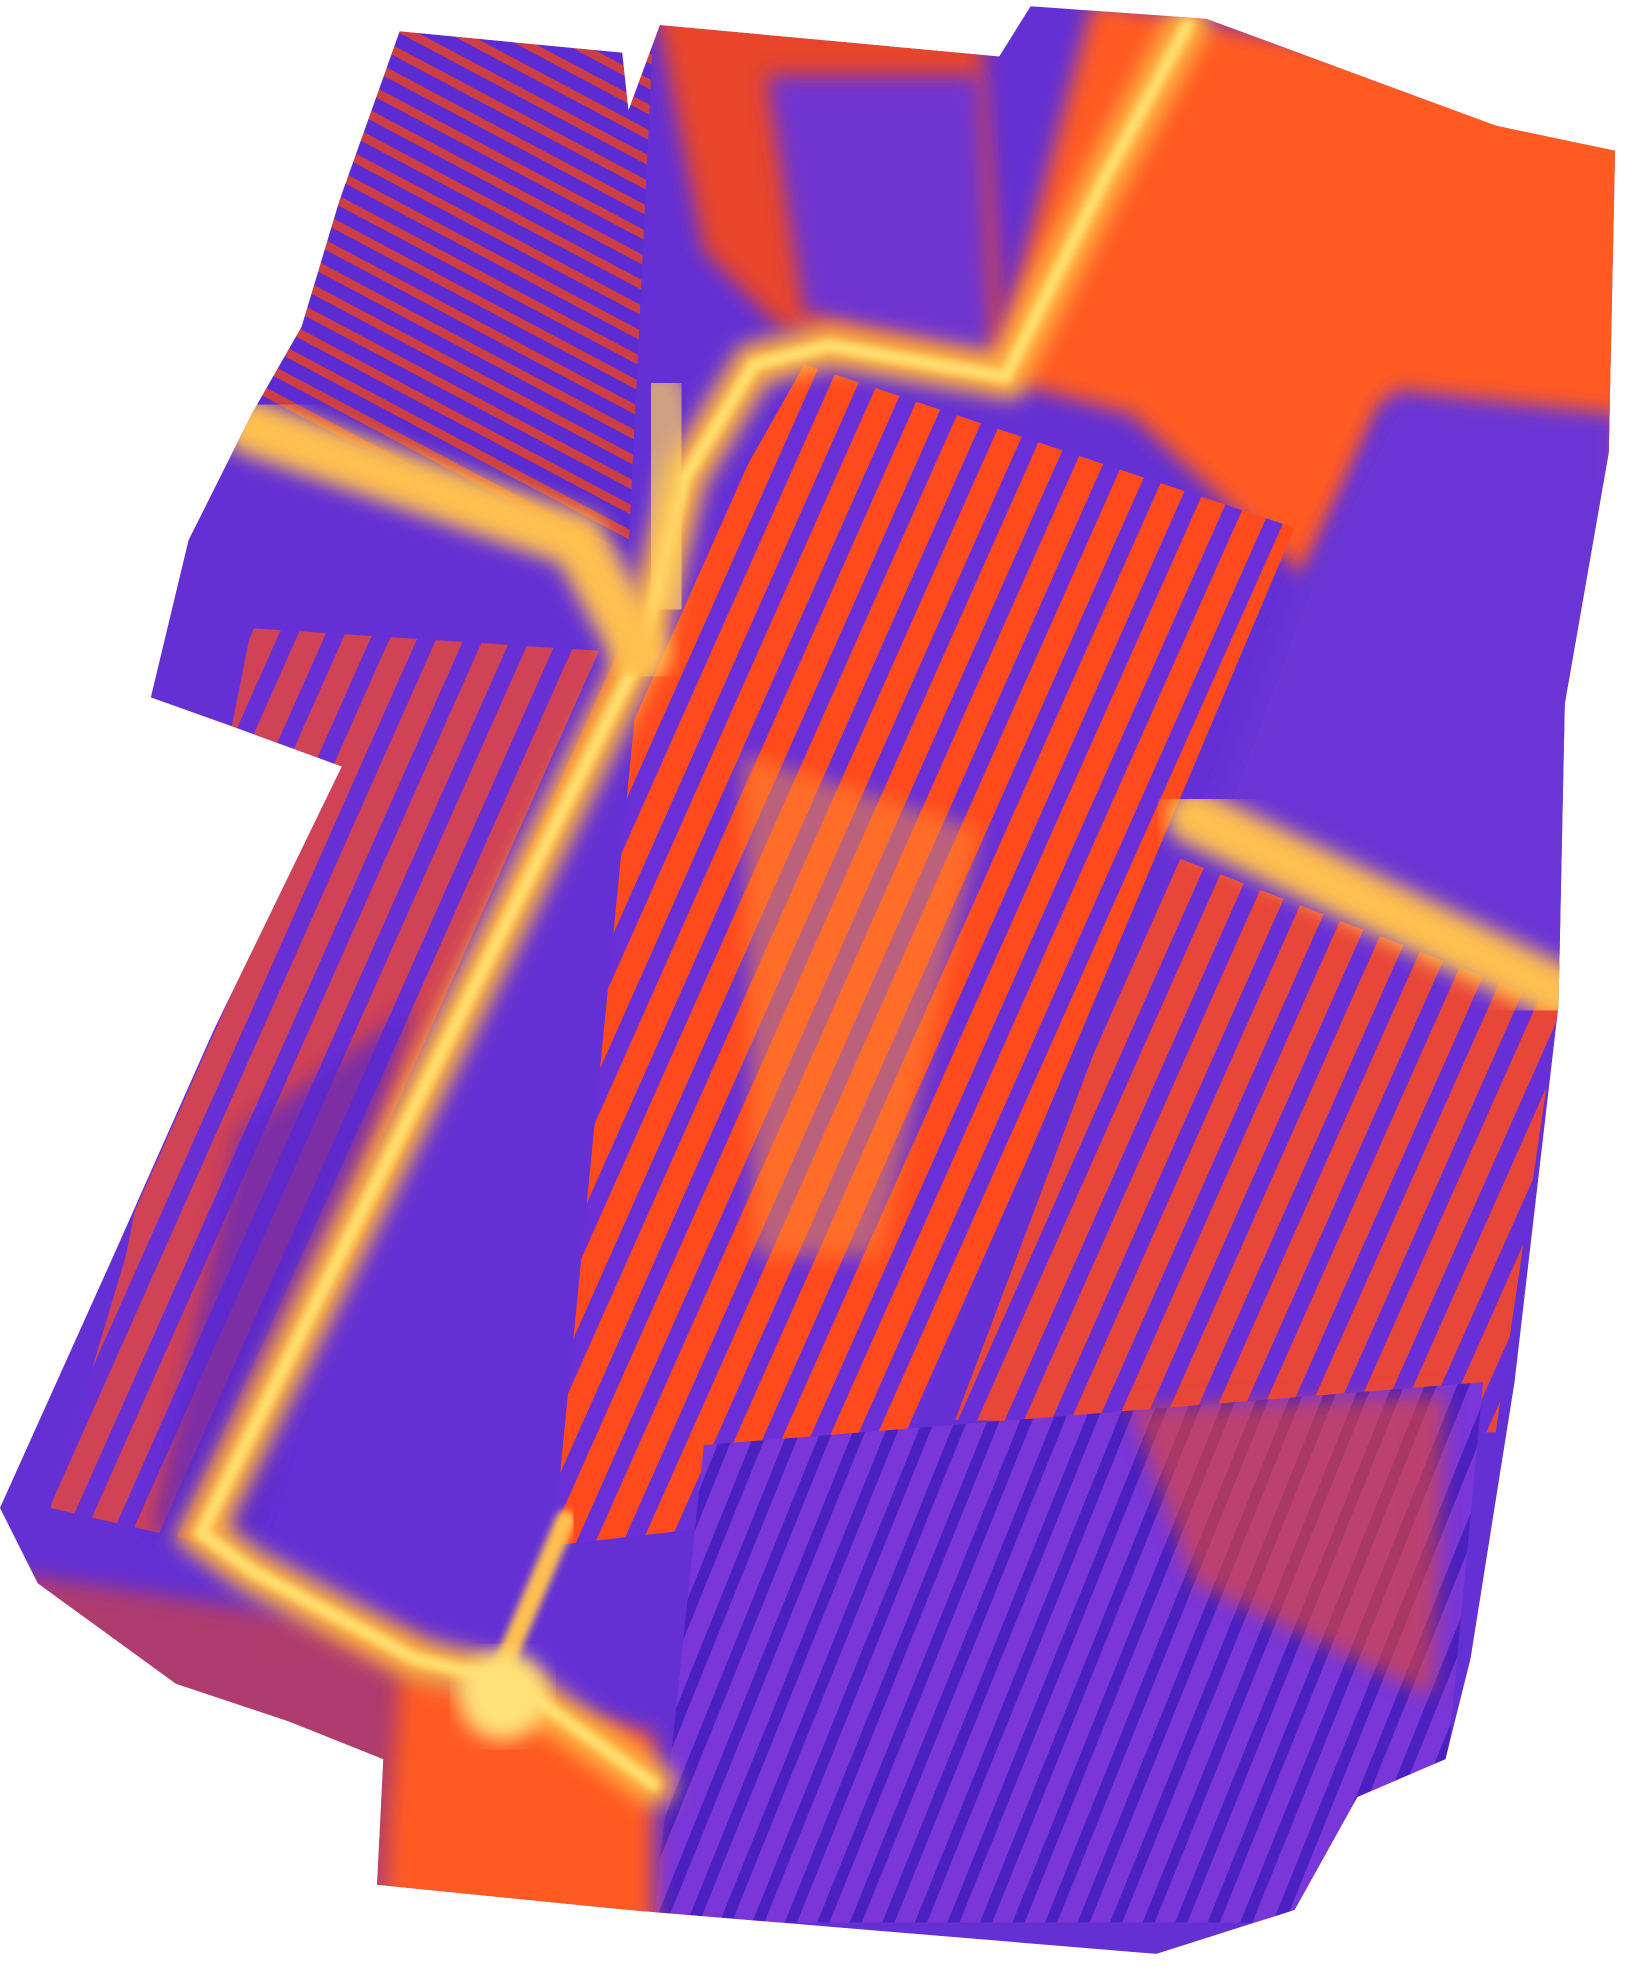  I want to click on field-right, so click(1411, 685).